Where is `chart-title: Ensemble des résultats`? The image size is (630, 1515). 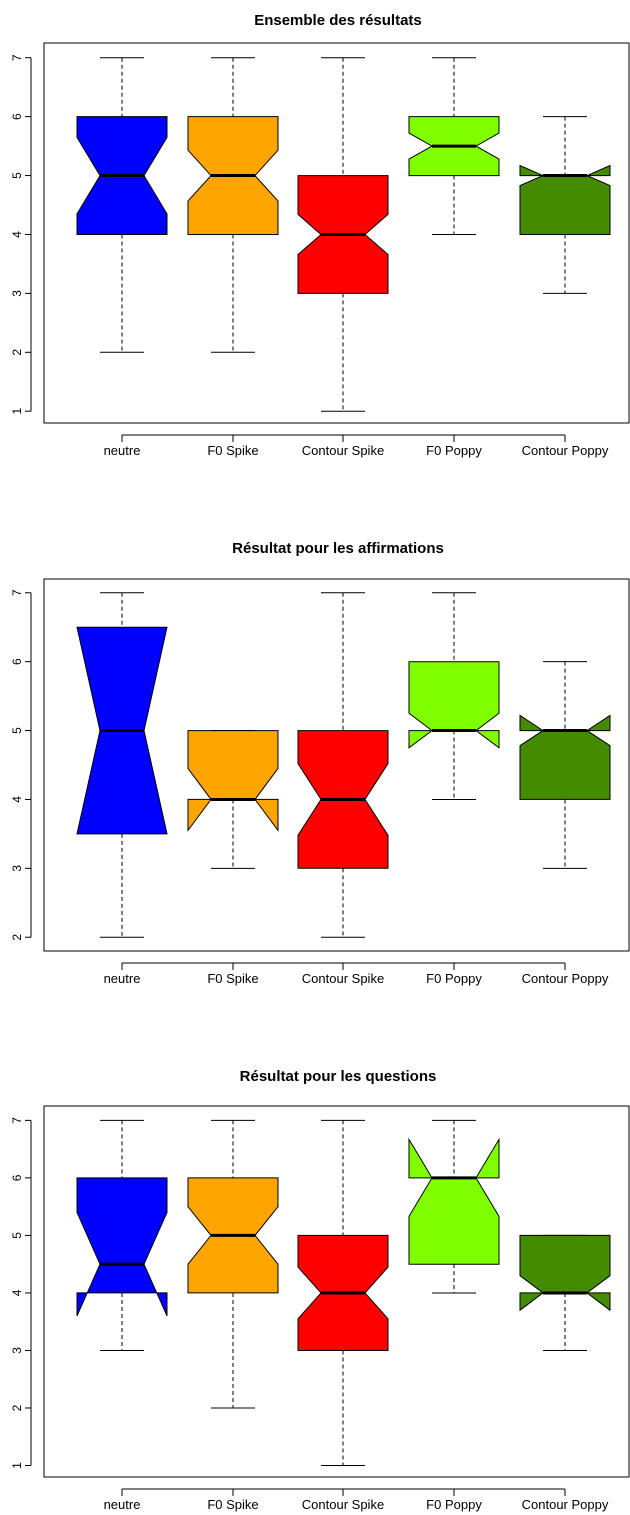 chart-title: Ensemble des résultats is located at coordinates (338, 20).